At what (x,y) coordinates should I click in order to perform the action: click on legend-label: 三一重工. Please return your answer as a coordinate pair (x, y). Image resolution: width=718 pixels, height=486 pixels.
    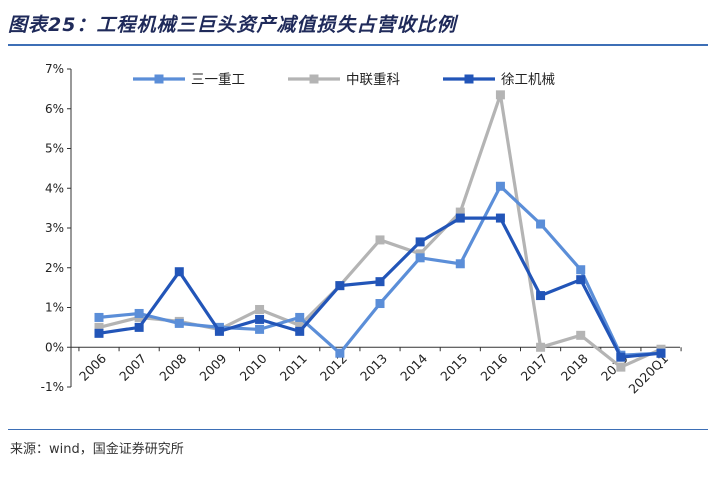
    Looking at the image, I should click on (218, 80).